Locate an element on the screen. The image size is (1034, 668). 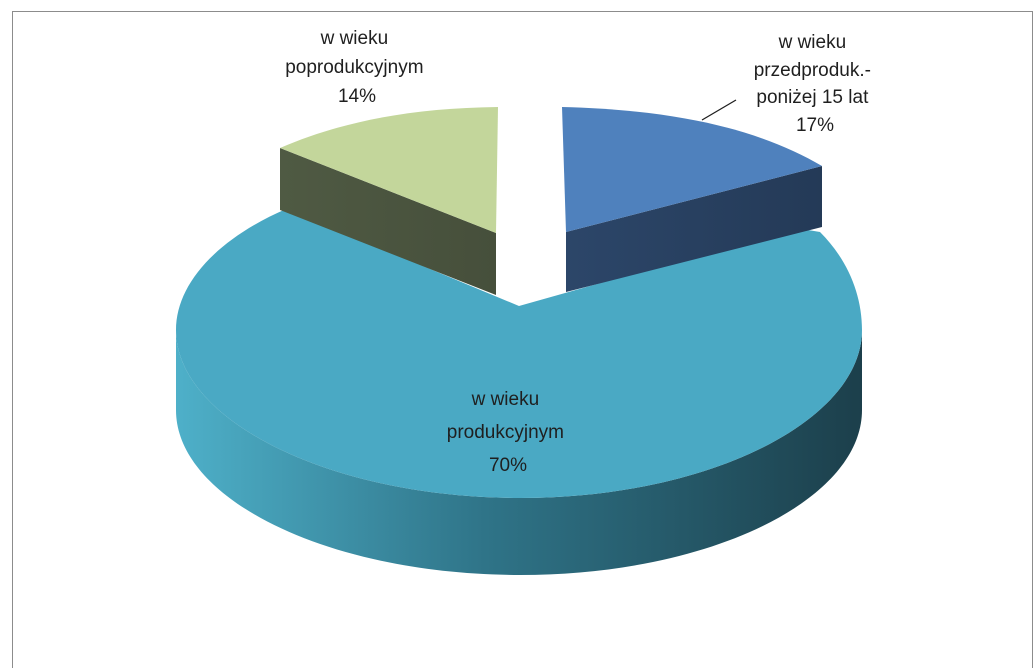
data-label-line: przedproduk.- is located at coordinates (812, 70).